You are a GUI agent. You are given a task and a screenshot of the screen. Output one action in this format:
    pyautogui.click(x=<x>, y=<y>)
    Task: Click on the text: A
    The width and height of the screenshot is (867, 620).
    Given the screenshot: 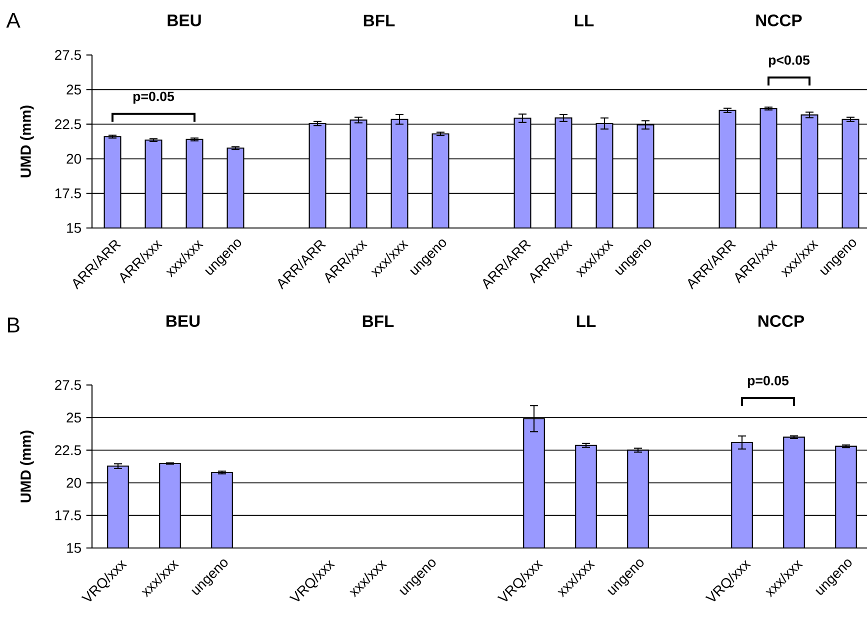 What is the action you would take?
    pyautogui.click(x=13, y=20)
    